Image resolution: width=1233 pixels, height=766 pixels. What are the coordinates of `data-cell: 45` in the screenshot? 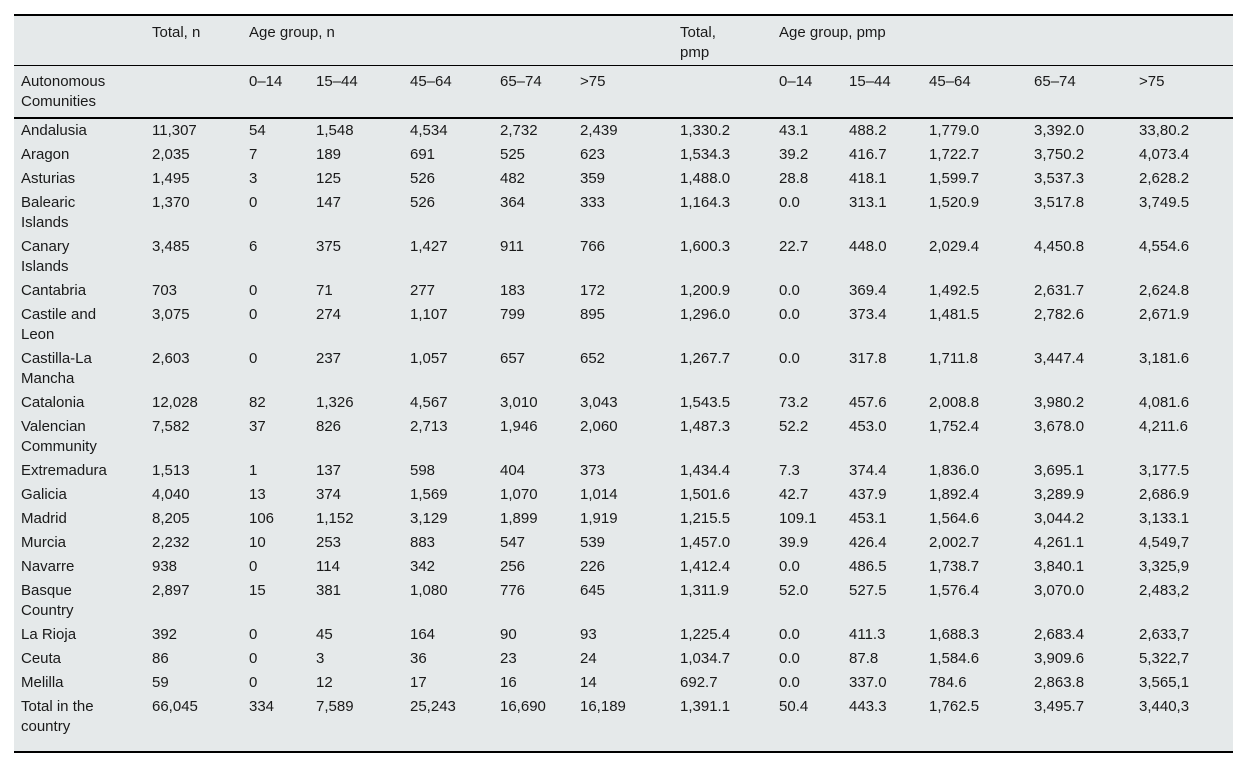 It's located at (324, 634).